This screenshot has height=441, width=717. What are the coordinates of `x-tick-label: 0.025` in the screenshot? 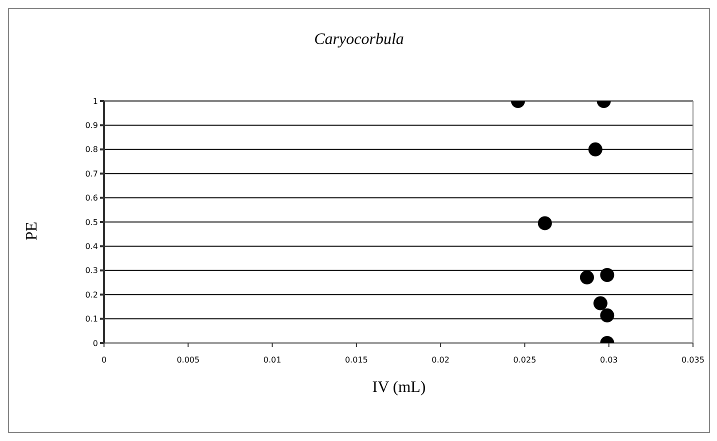 It's located at (524, 360).